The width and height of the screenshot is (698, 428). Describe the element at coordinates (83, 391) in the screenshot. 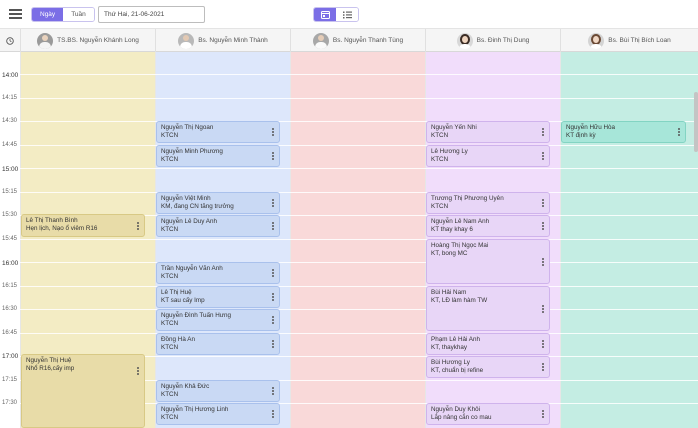

I see `appointment-card: Nguyễn Thị Huệ Nhổ R16,cấy imp` at that location.